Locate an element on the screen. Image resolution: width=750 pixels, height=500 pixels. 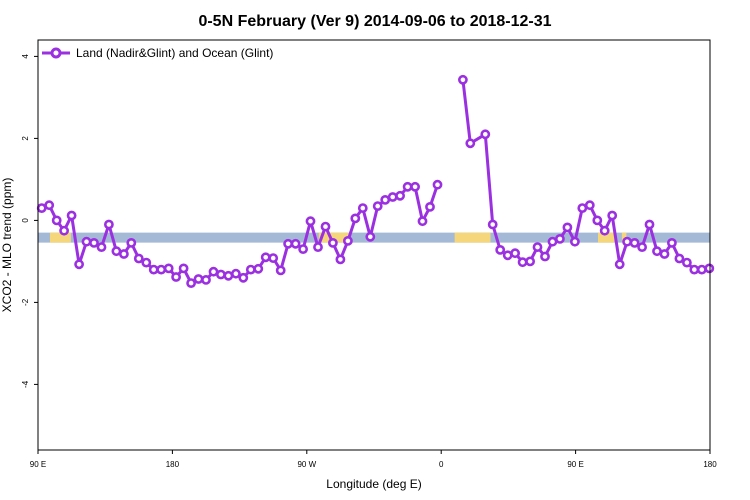
y-axis-label: XCO2 - MLO trend (ppm) is located at coordinates (7, 245).